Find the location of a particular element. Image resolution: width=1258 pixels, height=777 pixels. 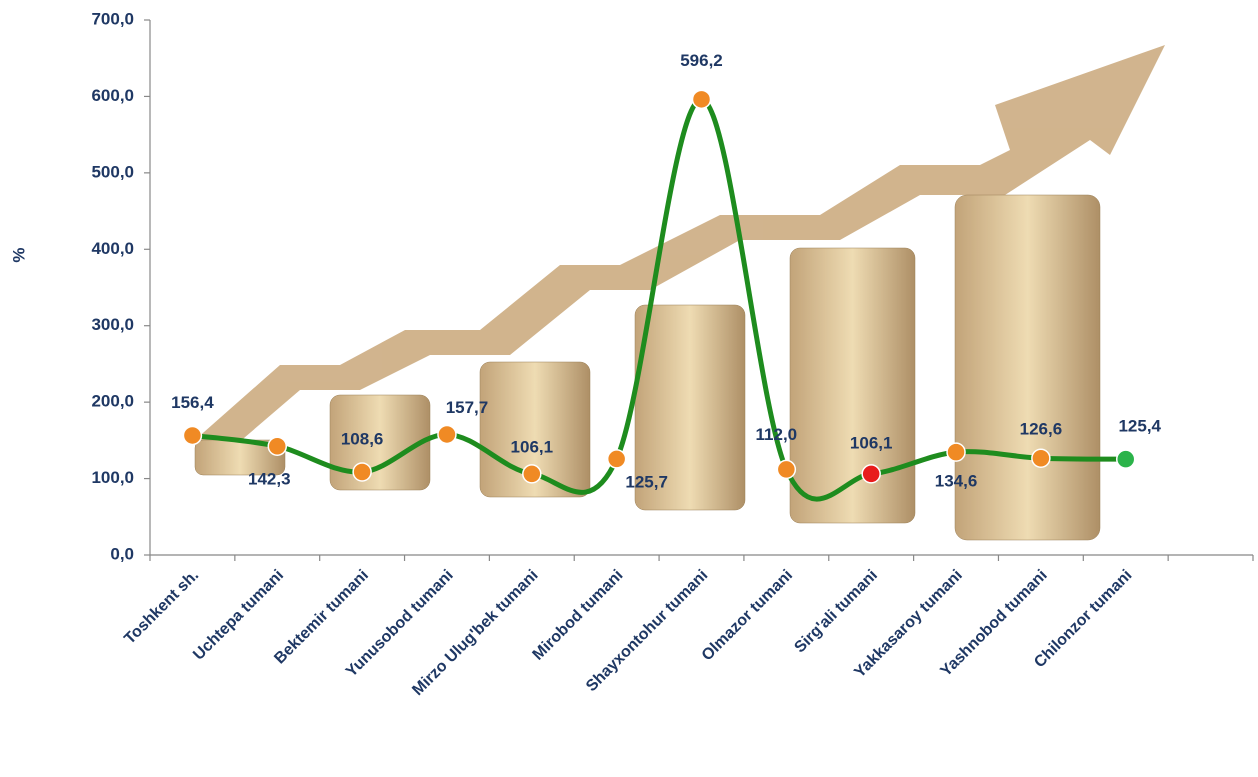

value-label: 108,6 is located at coordinates (362, 438).